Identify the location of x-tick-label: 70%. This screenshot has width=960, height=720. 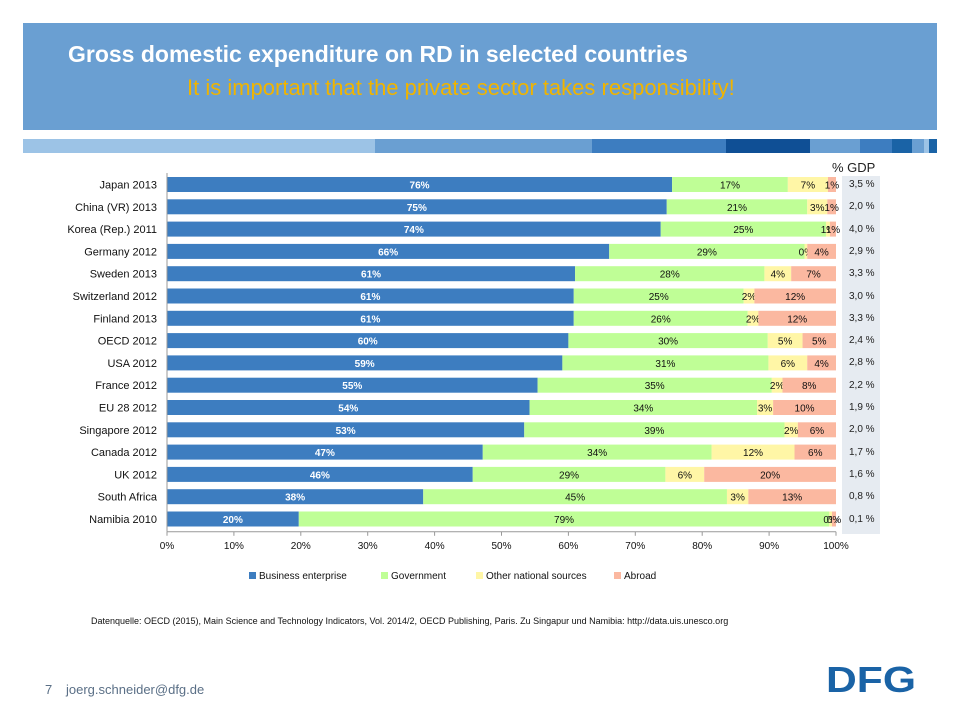
(635, 546).